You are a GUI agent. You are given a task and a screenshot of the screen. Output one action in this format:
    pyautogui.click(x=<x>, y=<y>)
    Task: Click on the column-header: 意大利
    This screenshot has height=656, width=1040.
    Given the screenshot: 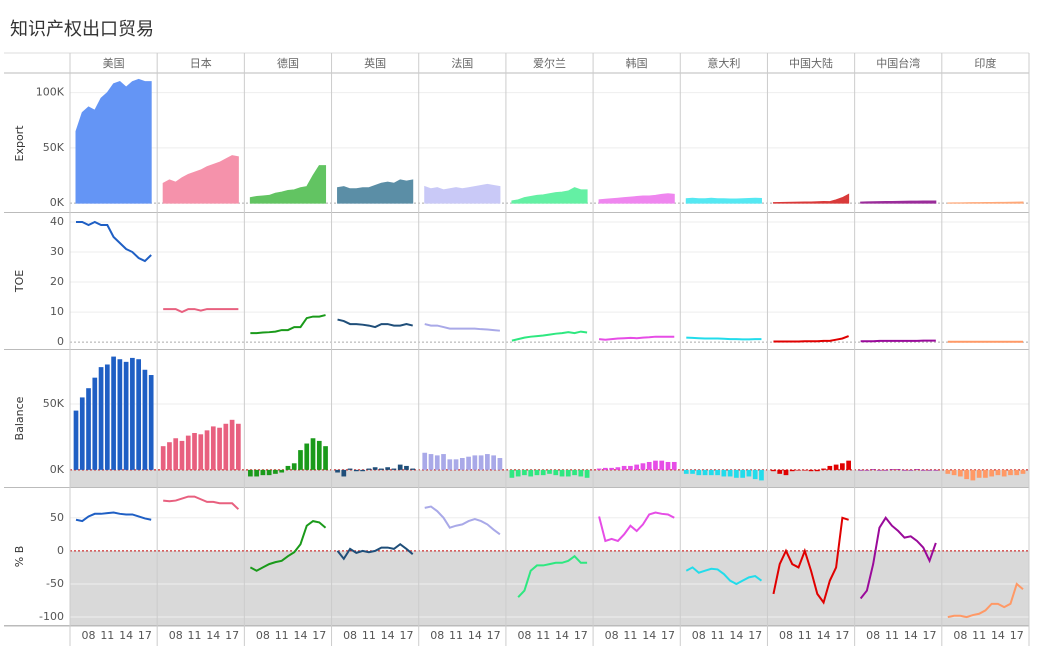 What is the action you would take?
    pyautogui.click(x=723, y=63)
    